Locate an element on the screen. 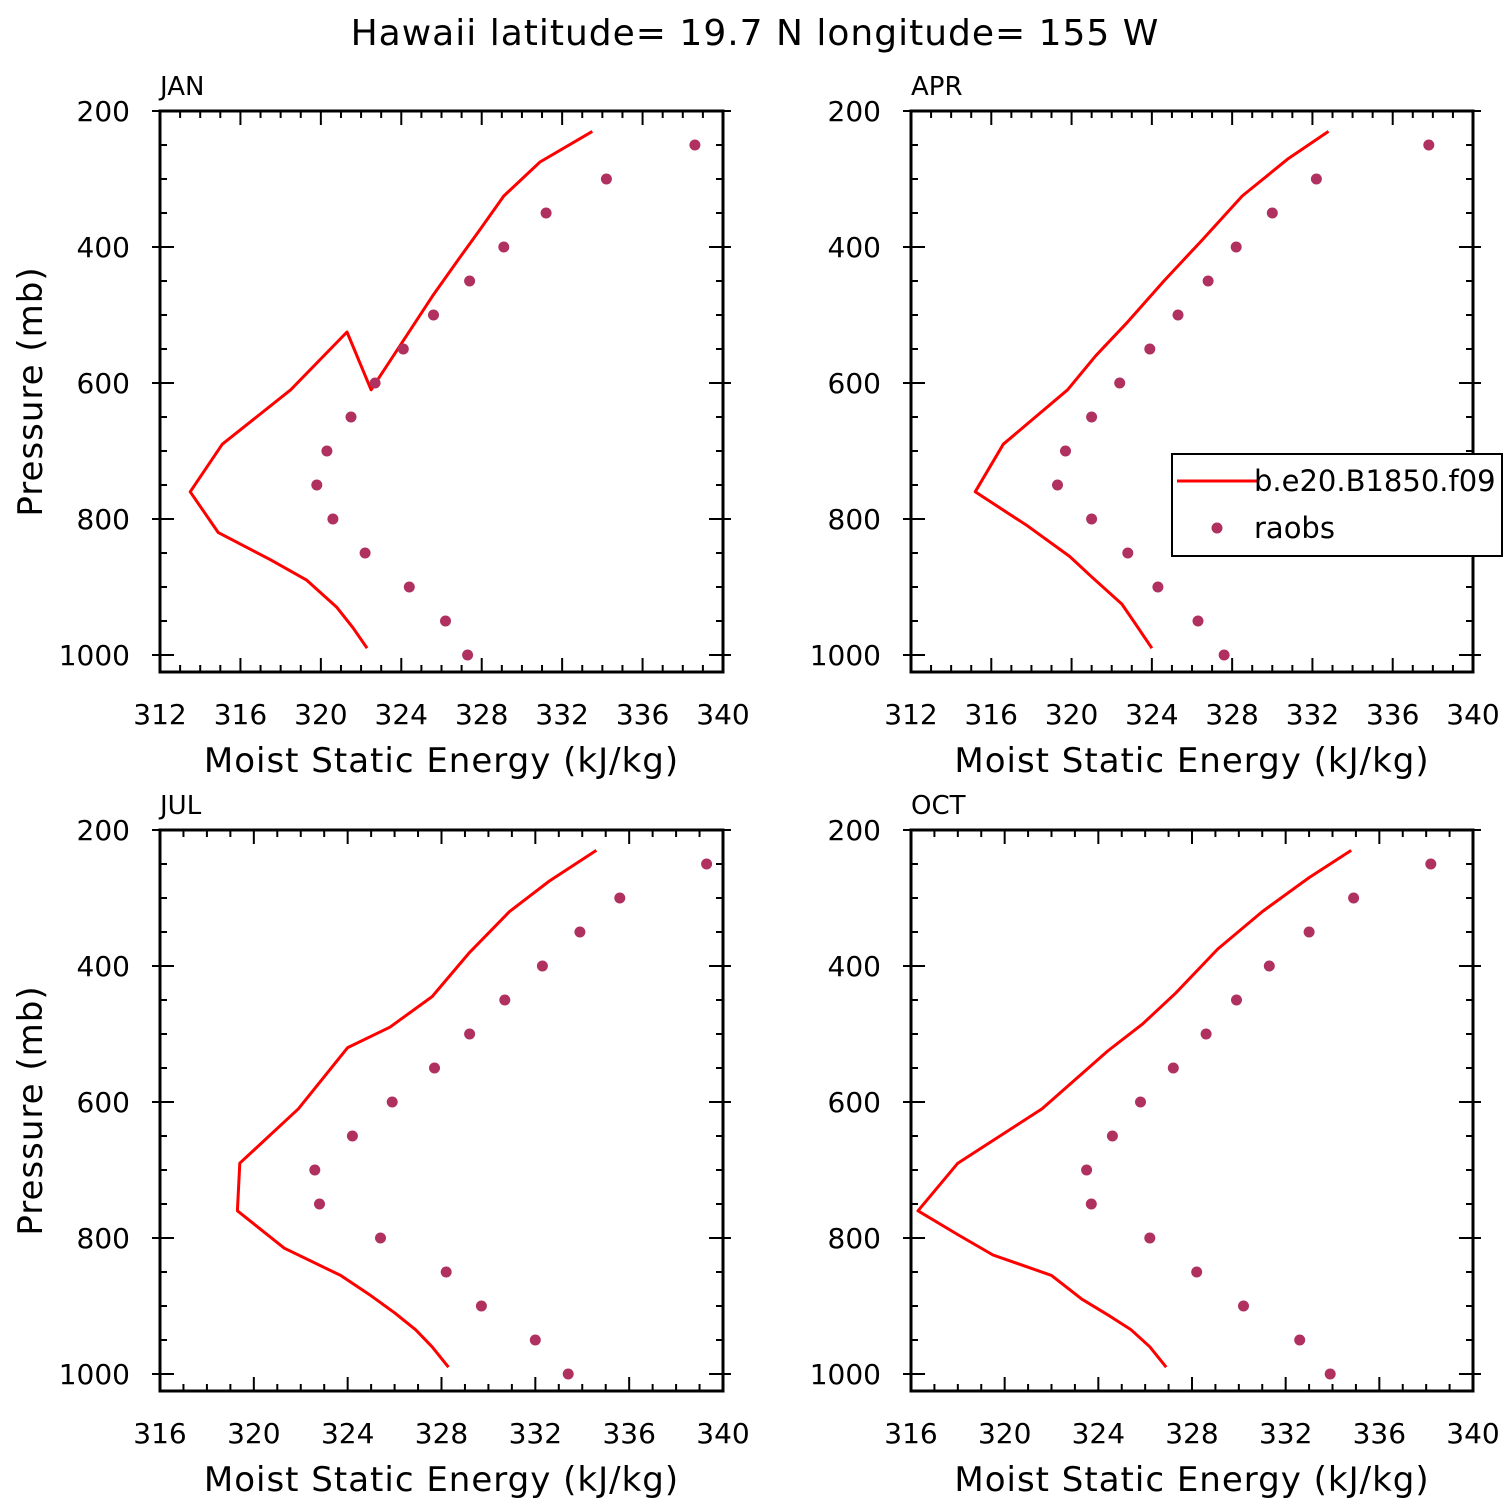 The width and height of the screenshot is (1510, 1510). legend: b.e20.B1850.f09 raobs is located at coordinates (1337, 505).